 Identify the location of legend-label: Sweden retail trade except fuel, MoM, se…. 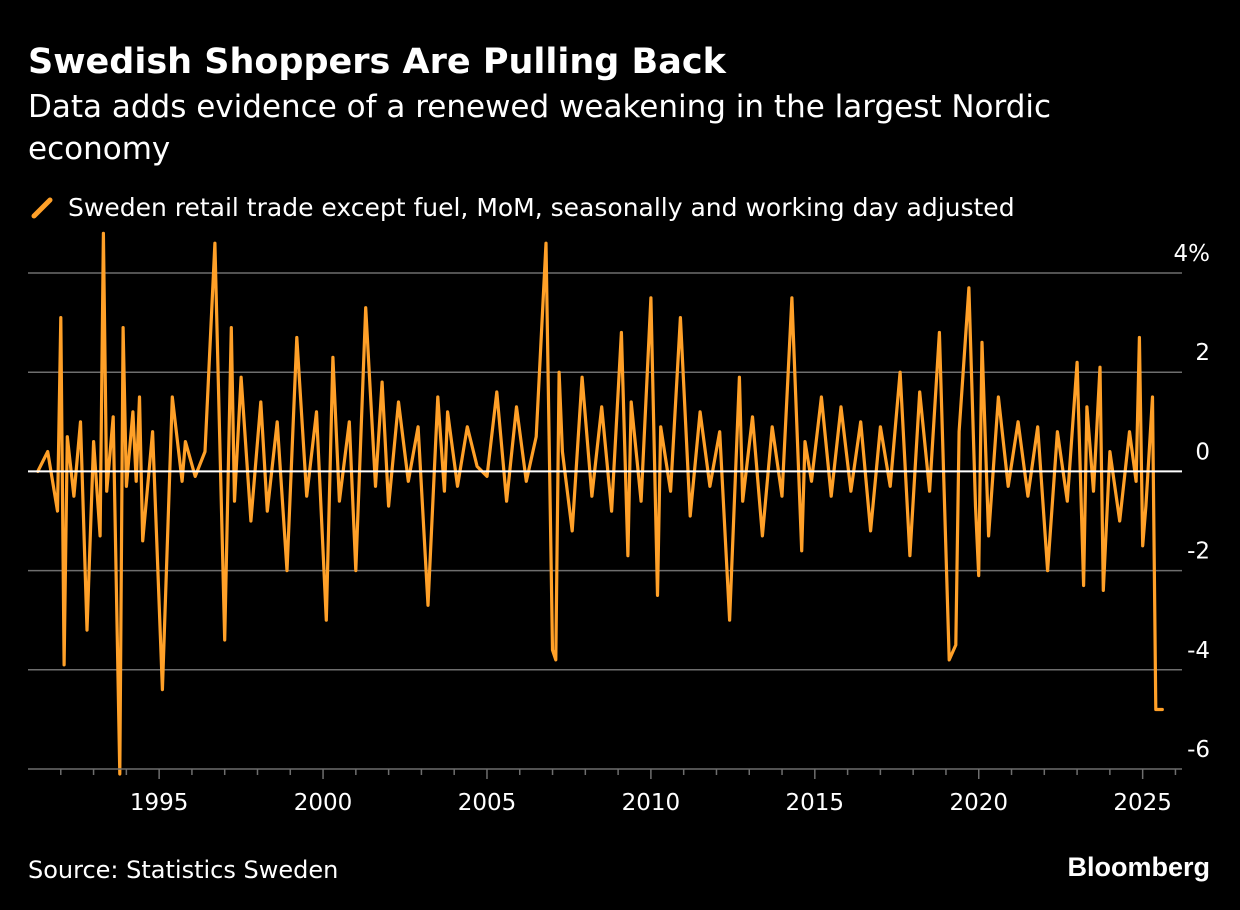
(541, 207).